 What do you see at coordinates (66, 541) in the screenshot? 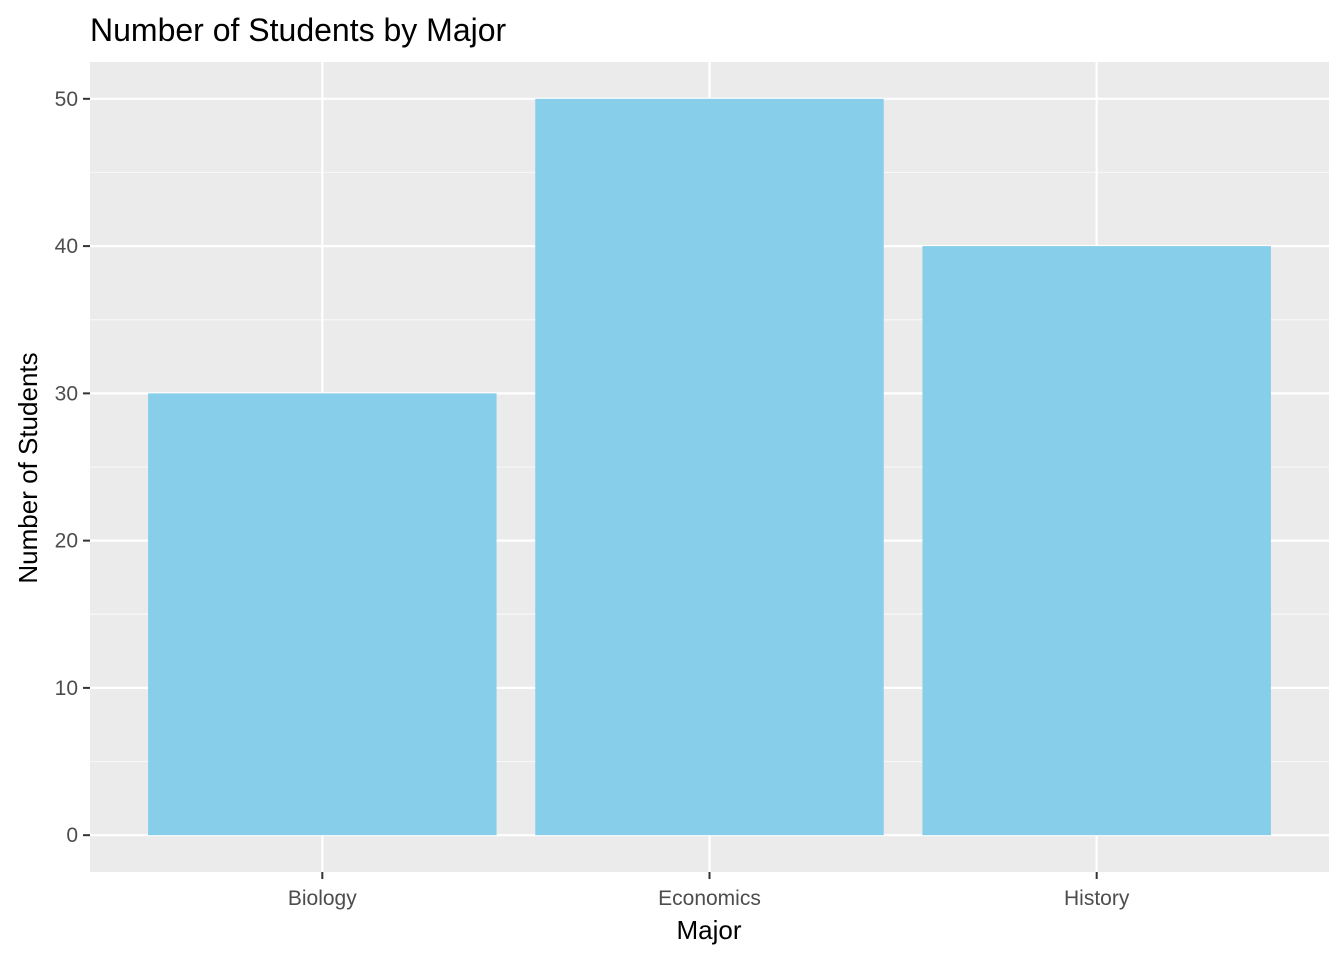
I see `y-tick-label: 20` at bounding box center [66, 541].